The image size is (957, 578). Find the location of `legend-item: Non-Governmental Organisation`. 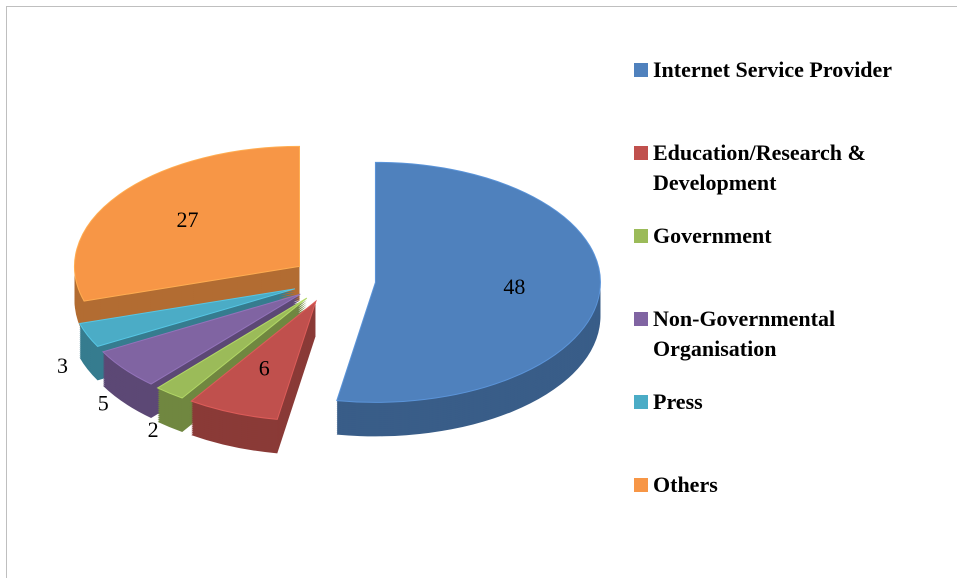

legend-item: Non-Governmental Organisation is located at coordinates (794, 345).